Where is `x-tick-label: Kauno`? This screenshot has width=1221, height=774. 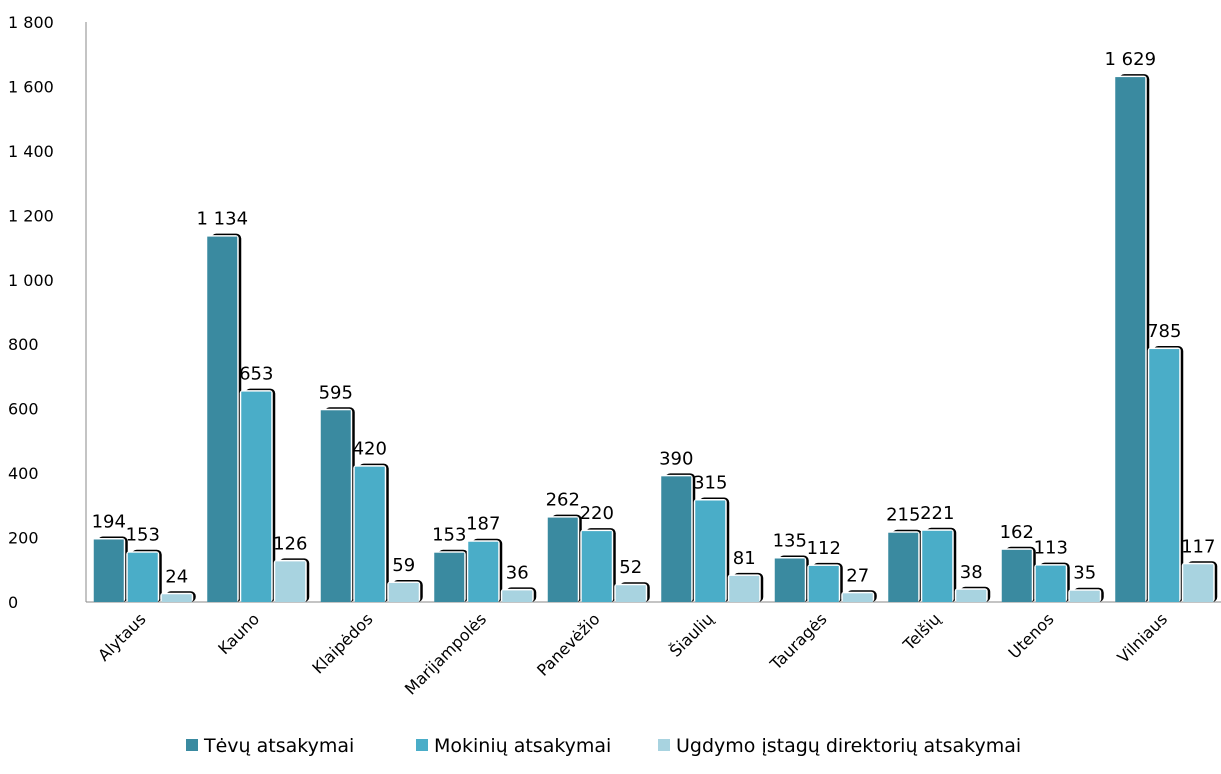 x-tick-label: Kauno is located at coordinates (238, 633).